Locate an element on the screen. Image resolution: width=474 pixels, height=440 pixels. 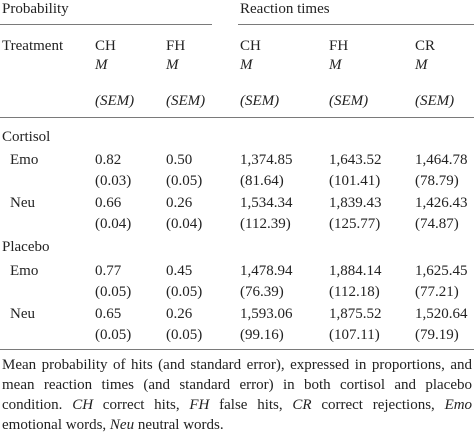
cell-mean: 1,884.14 is located at coordinates (355, 271).